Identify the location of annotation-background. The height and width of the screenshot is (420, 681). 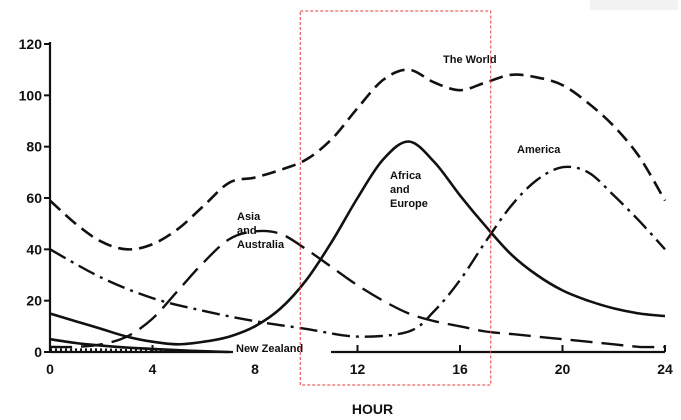
(282, 349).